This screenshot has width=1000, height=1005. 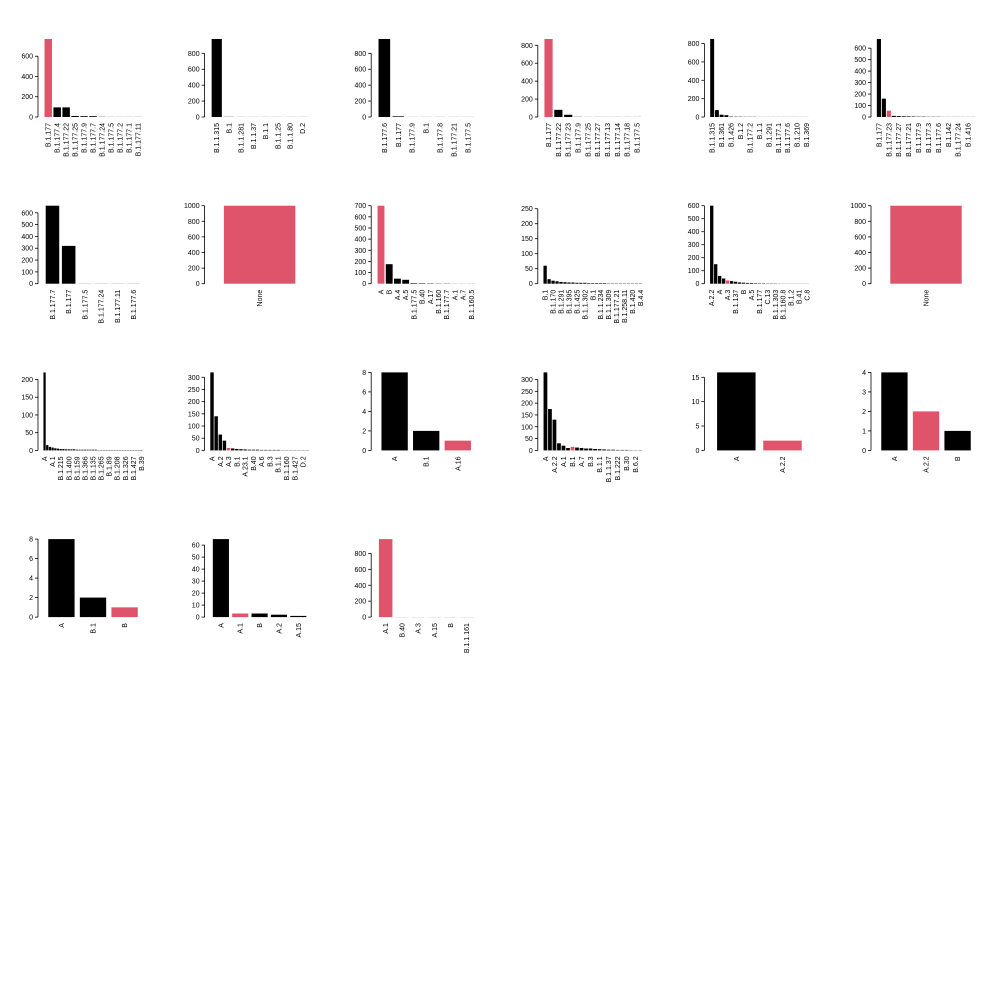 What do you see at coordinates (741, 131) in the screenshot?
I see `x-tick-label: B.1.2` at bounding box center [741, 131].